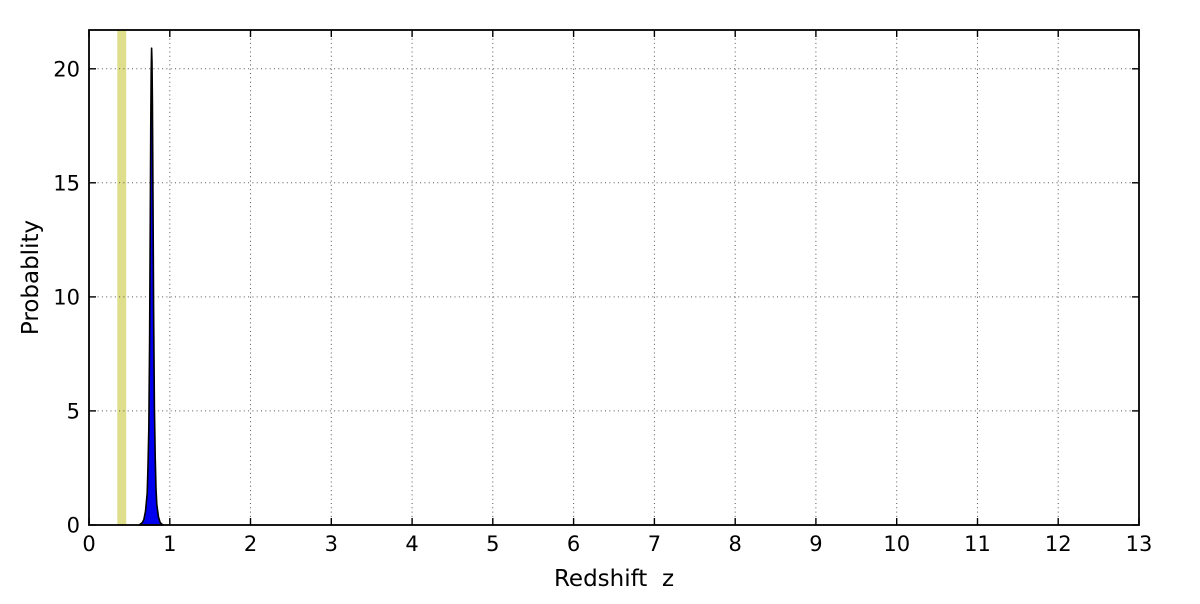  I want to click on x-tick-label-4: 4, so click(411, 544).